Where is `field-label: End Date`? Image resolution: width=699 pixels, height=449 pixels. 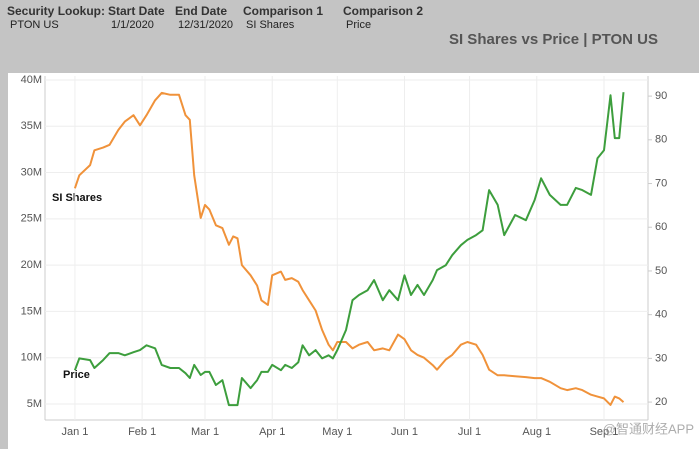
field-label: End Date is located at coordinates (201, 11).